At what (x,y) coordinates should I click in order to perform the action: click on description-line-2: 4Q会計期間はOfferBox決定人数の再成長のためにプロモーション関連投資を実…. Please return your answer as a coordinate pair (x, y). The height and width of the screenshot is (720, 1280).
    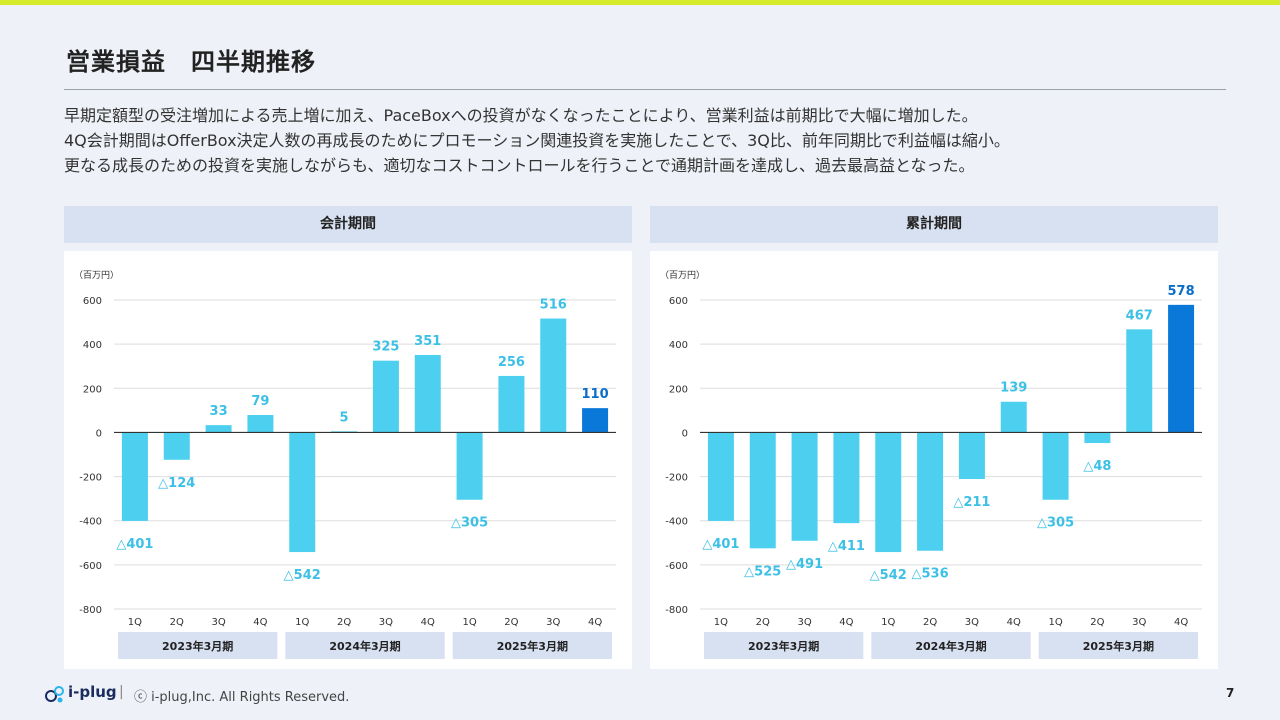
    Looking at the image, I should click on (537, 140).